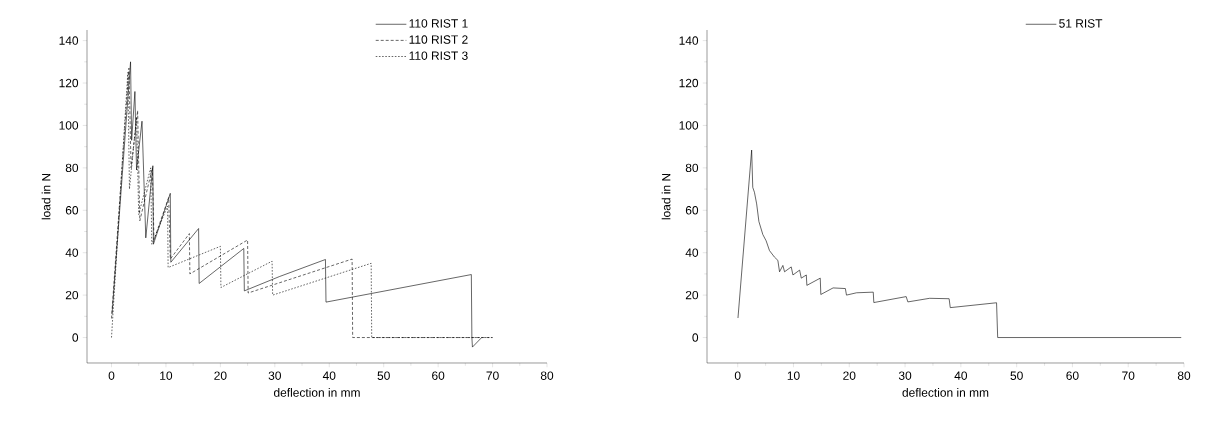 The image size is (1205, 424). What do you see at coordinates (438, 39) in the screenshot?
I see `legend-label: 110 RIST 2` at bounding box center [438, 39].